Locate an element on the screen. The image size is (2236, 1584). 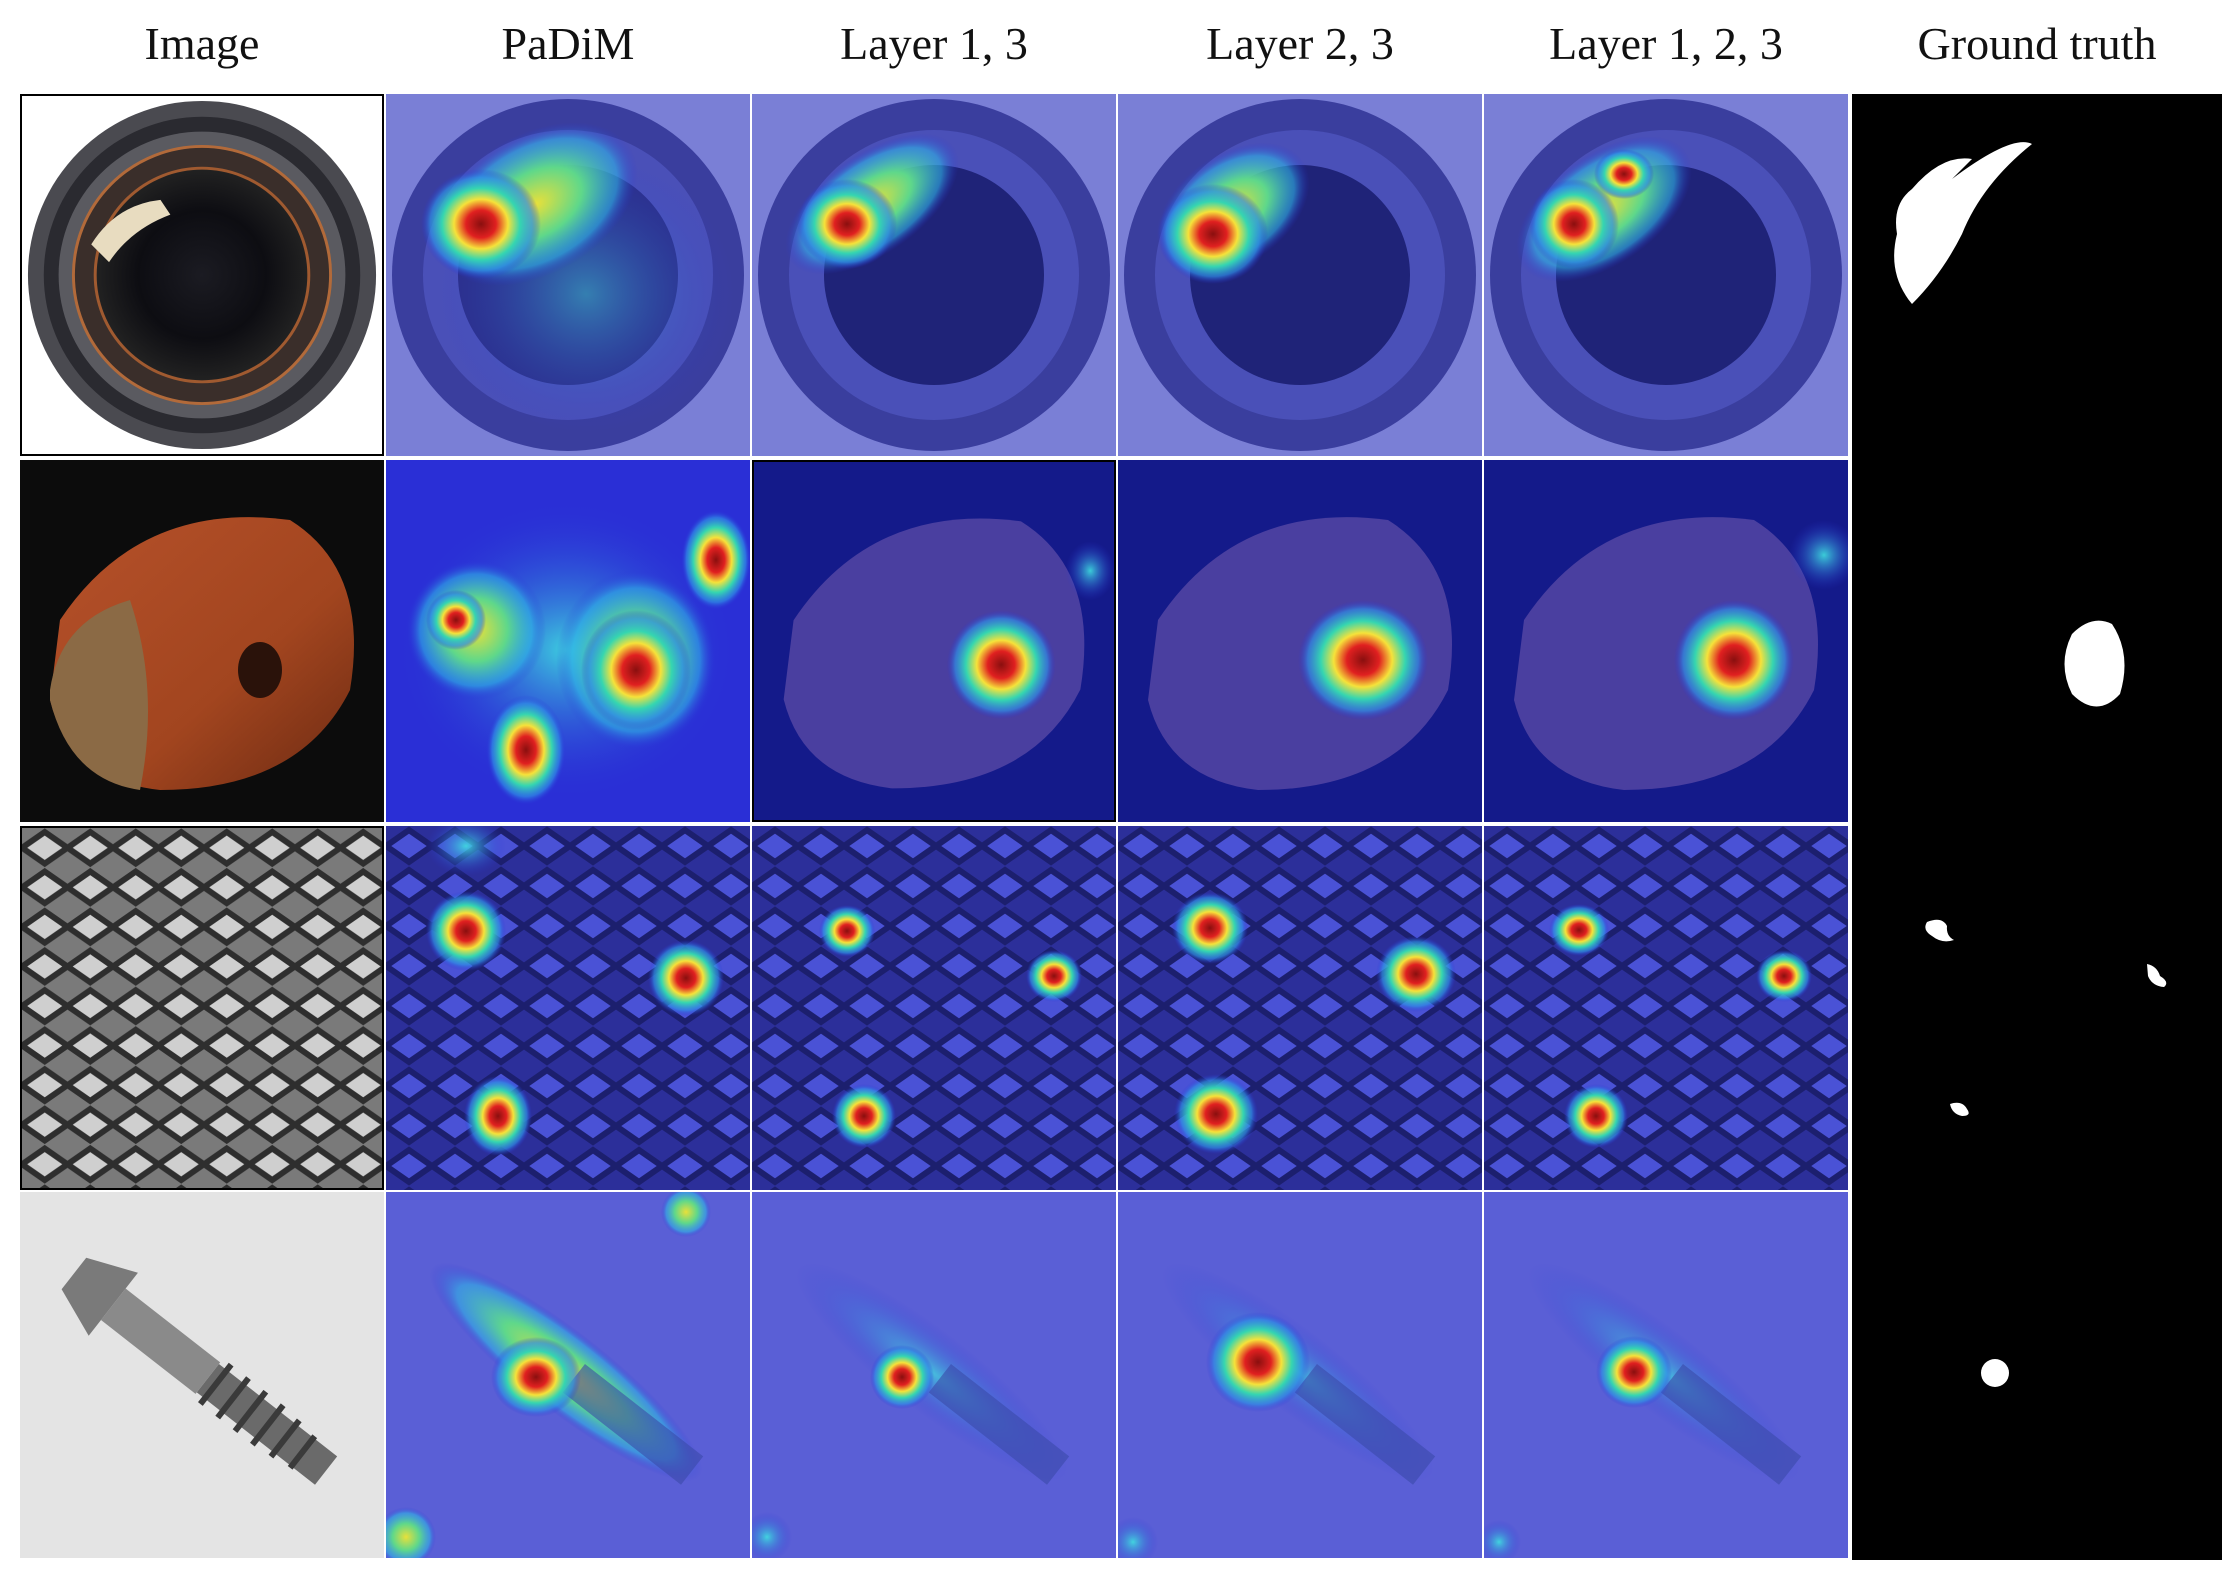
grid-layer-1-2-3-heatmap is located at coordinates (1666, 1008).